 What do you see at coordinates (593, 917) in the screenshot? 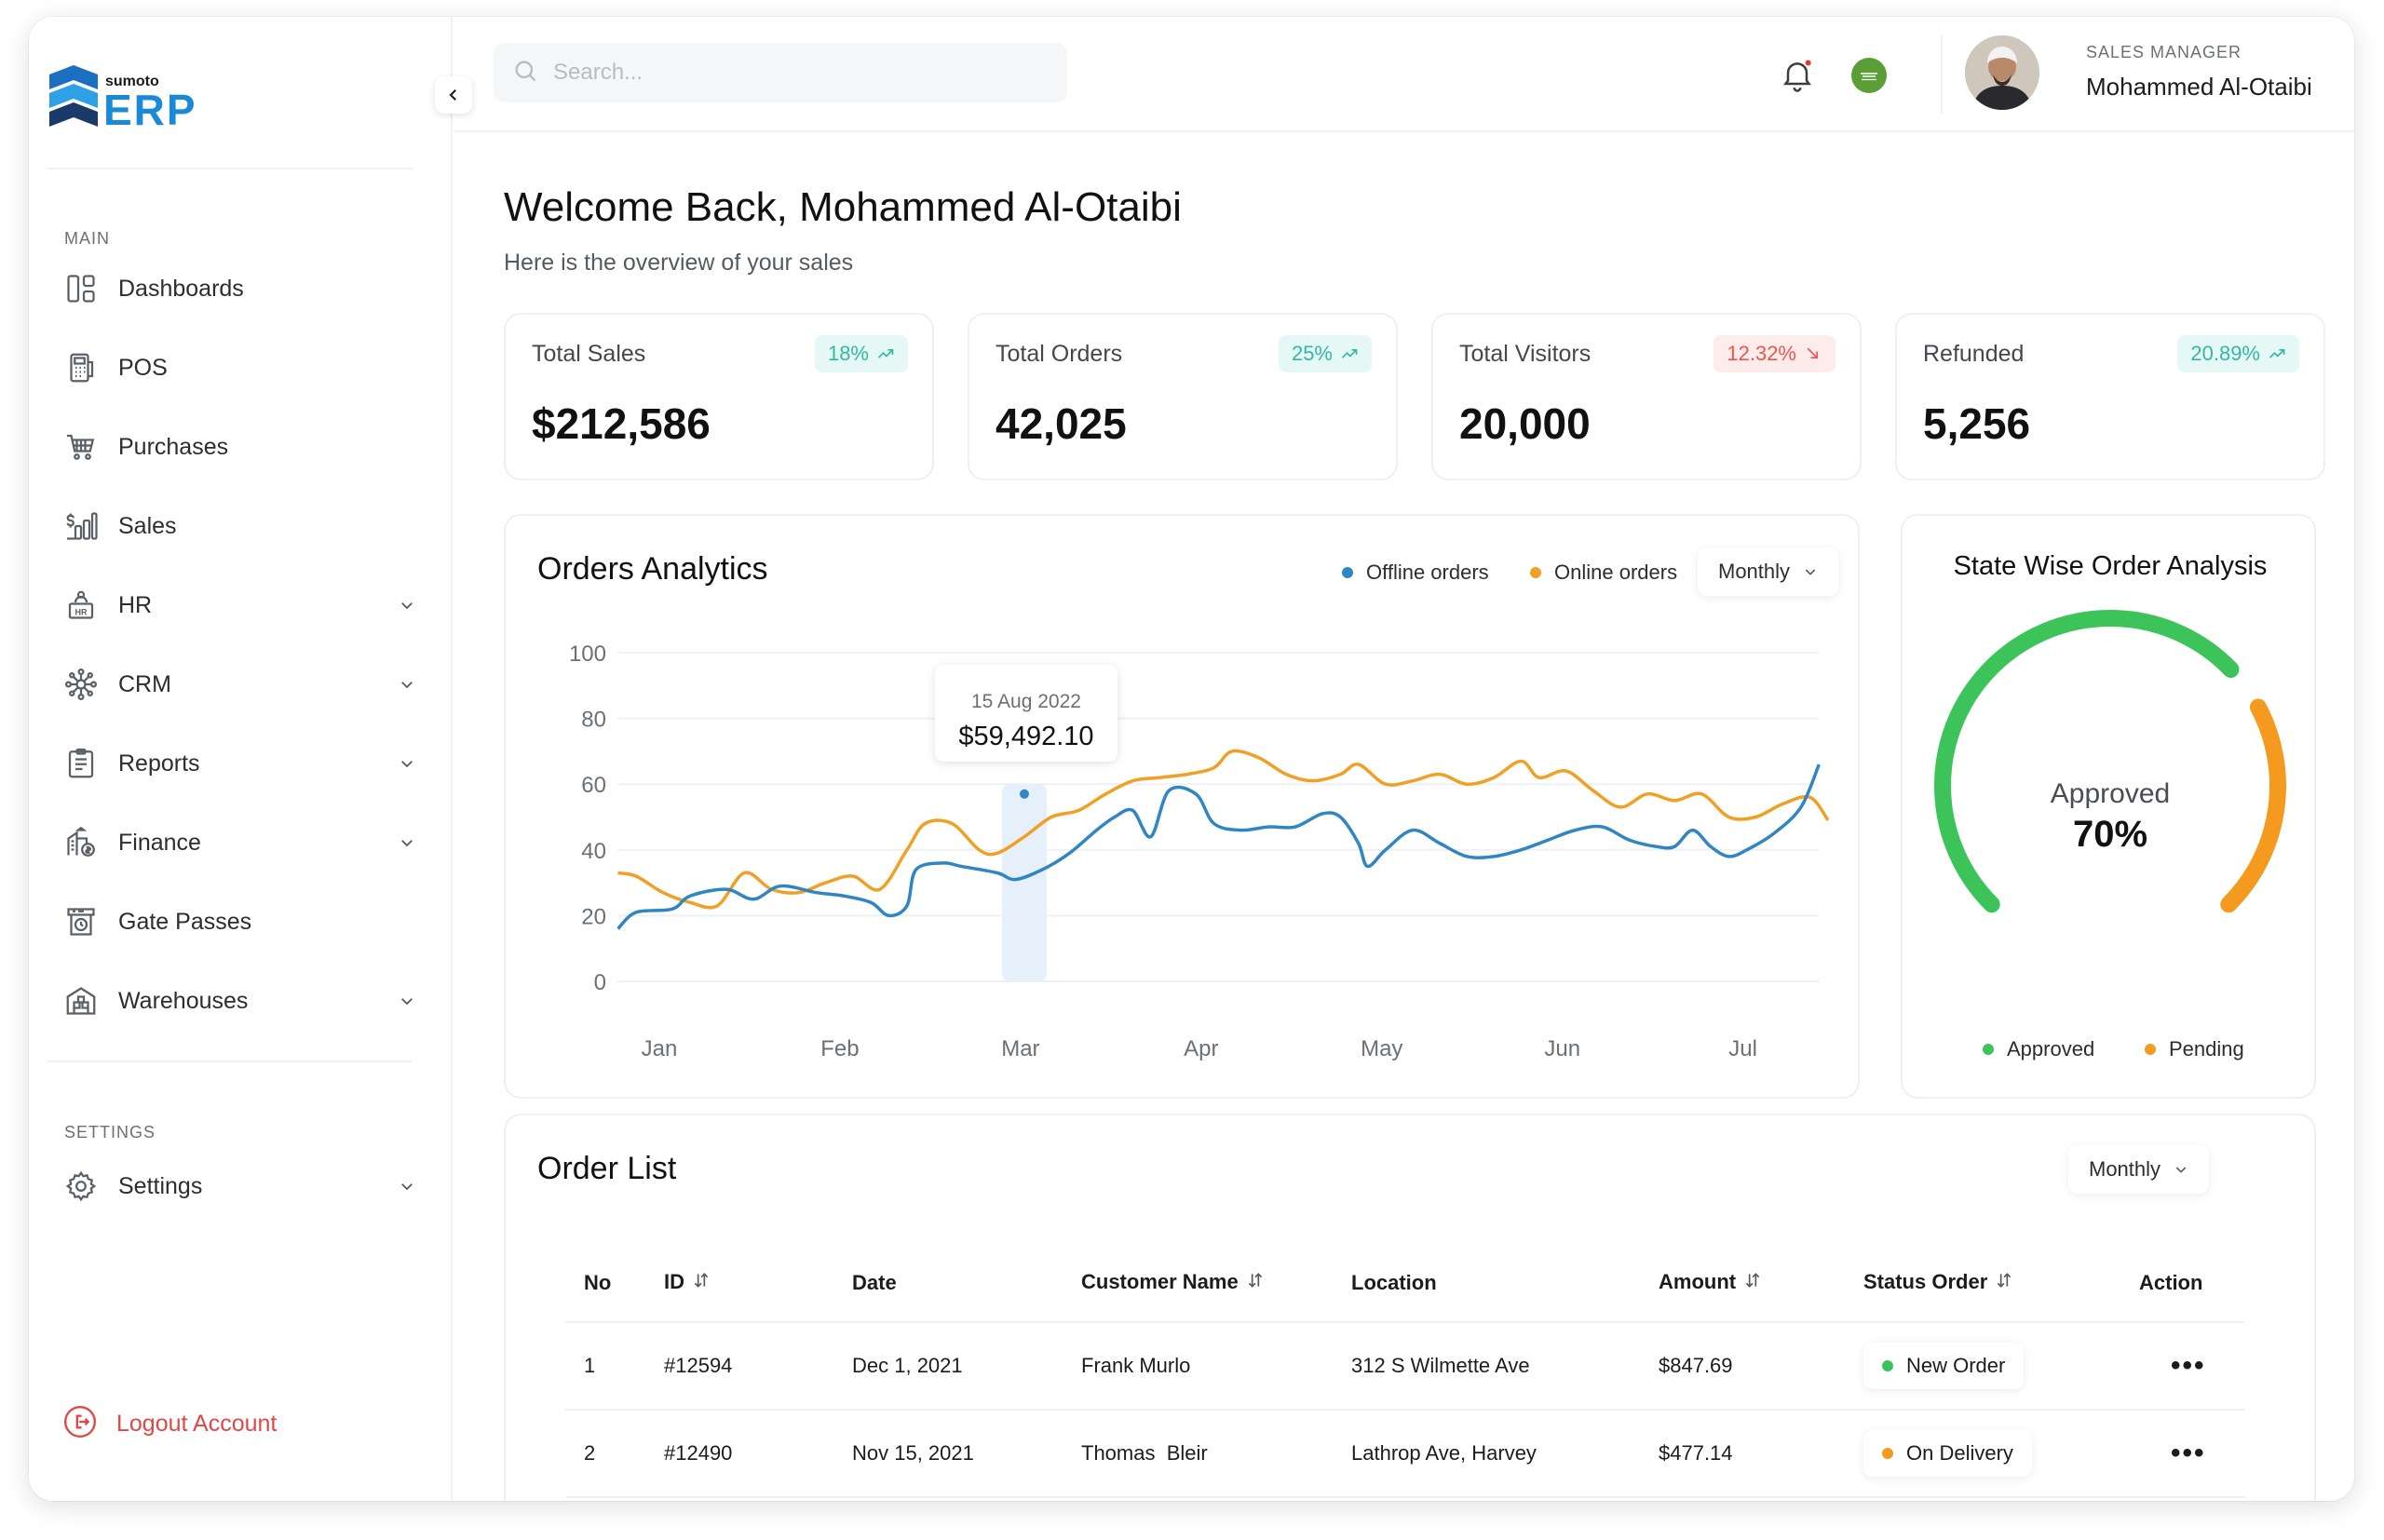
I see `y-tick-label: 20` at bounding box center [593, 917].